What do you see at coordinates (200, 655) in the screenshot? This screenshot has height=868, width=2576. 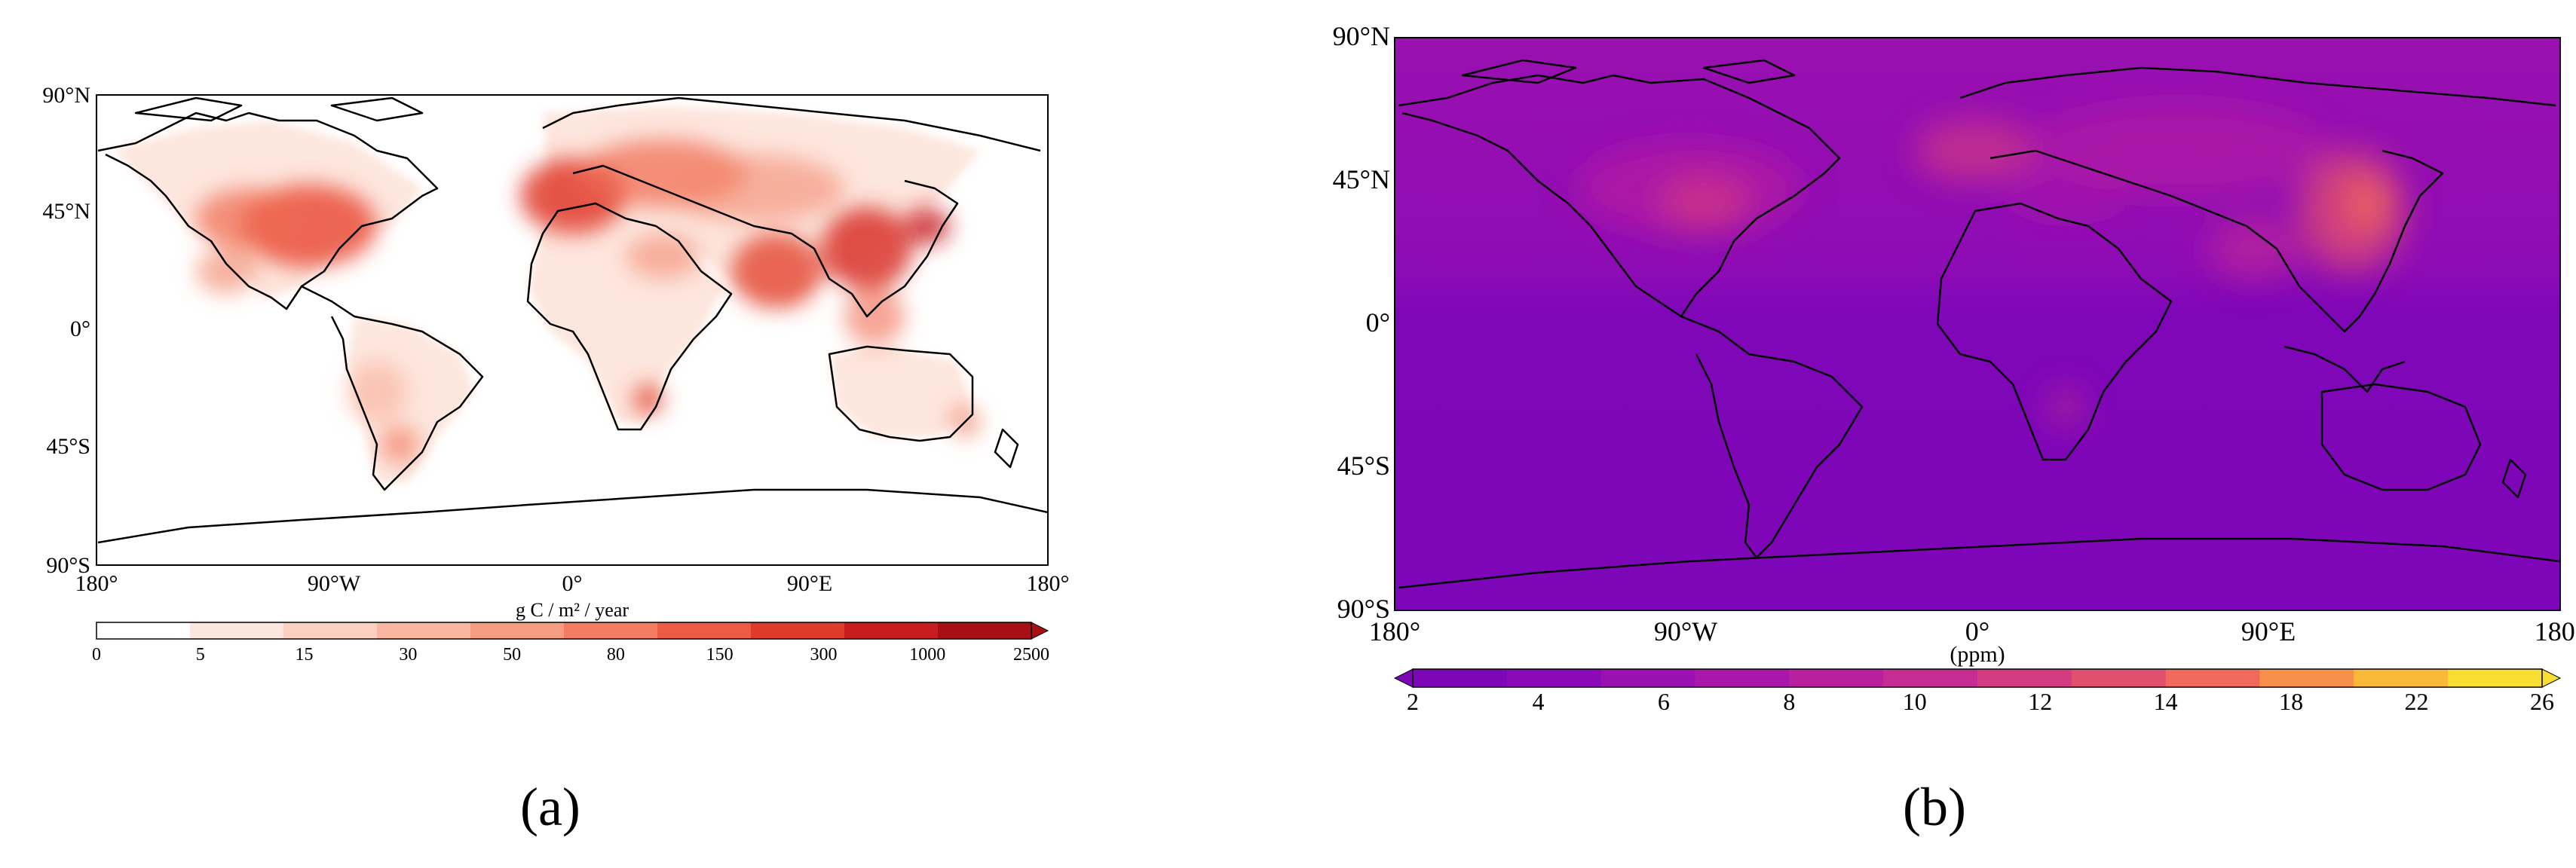 I see `colorbar-tick-label: 5` at bounding box center [200, 655].